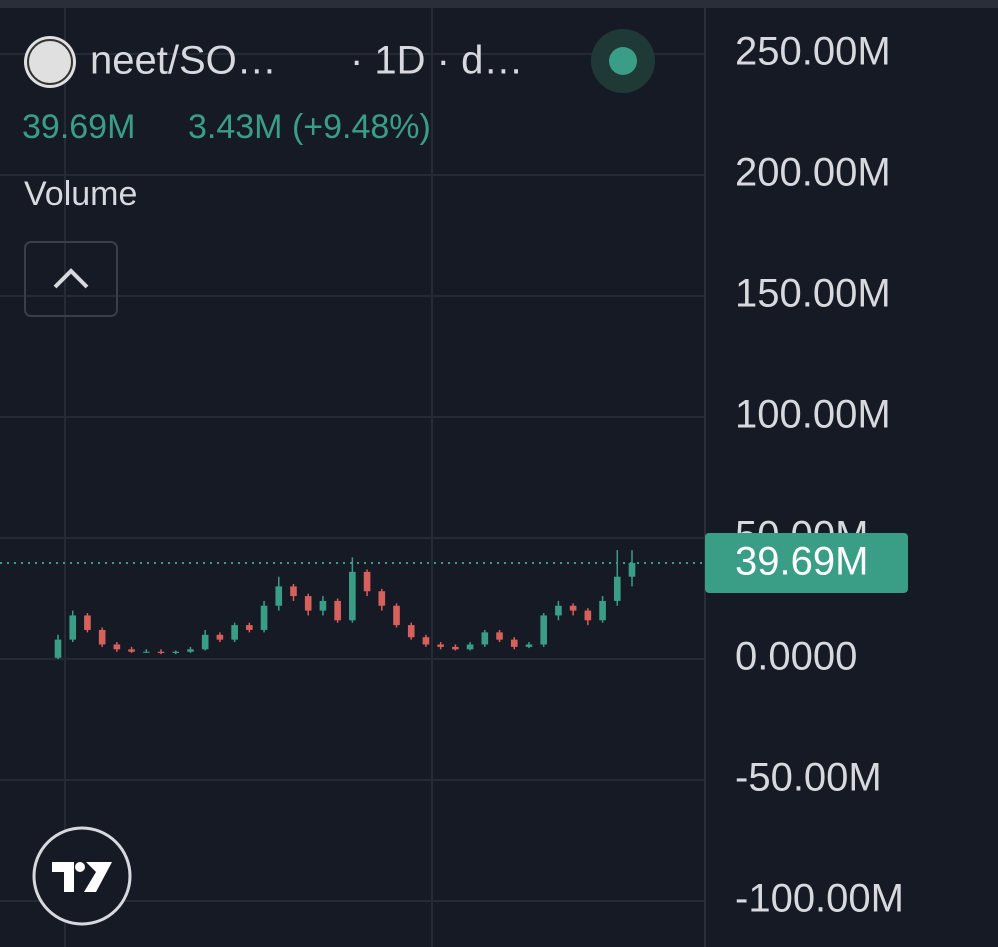 The image size is (998, 947). I want to click on last-price-tag, so click(806, 562).